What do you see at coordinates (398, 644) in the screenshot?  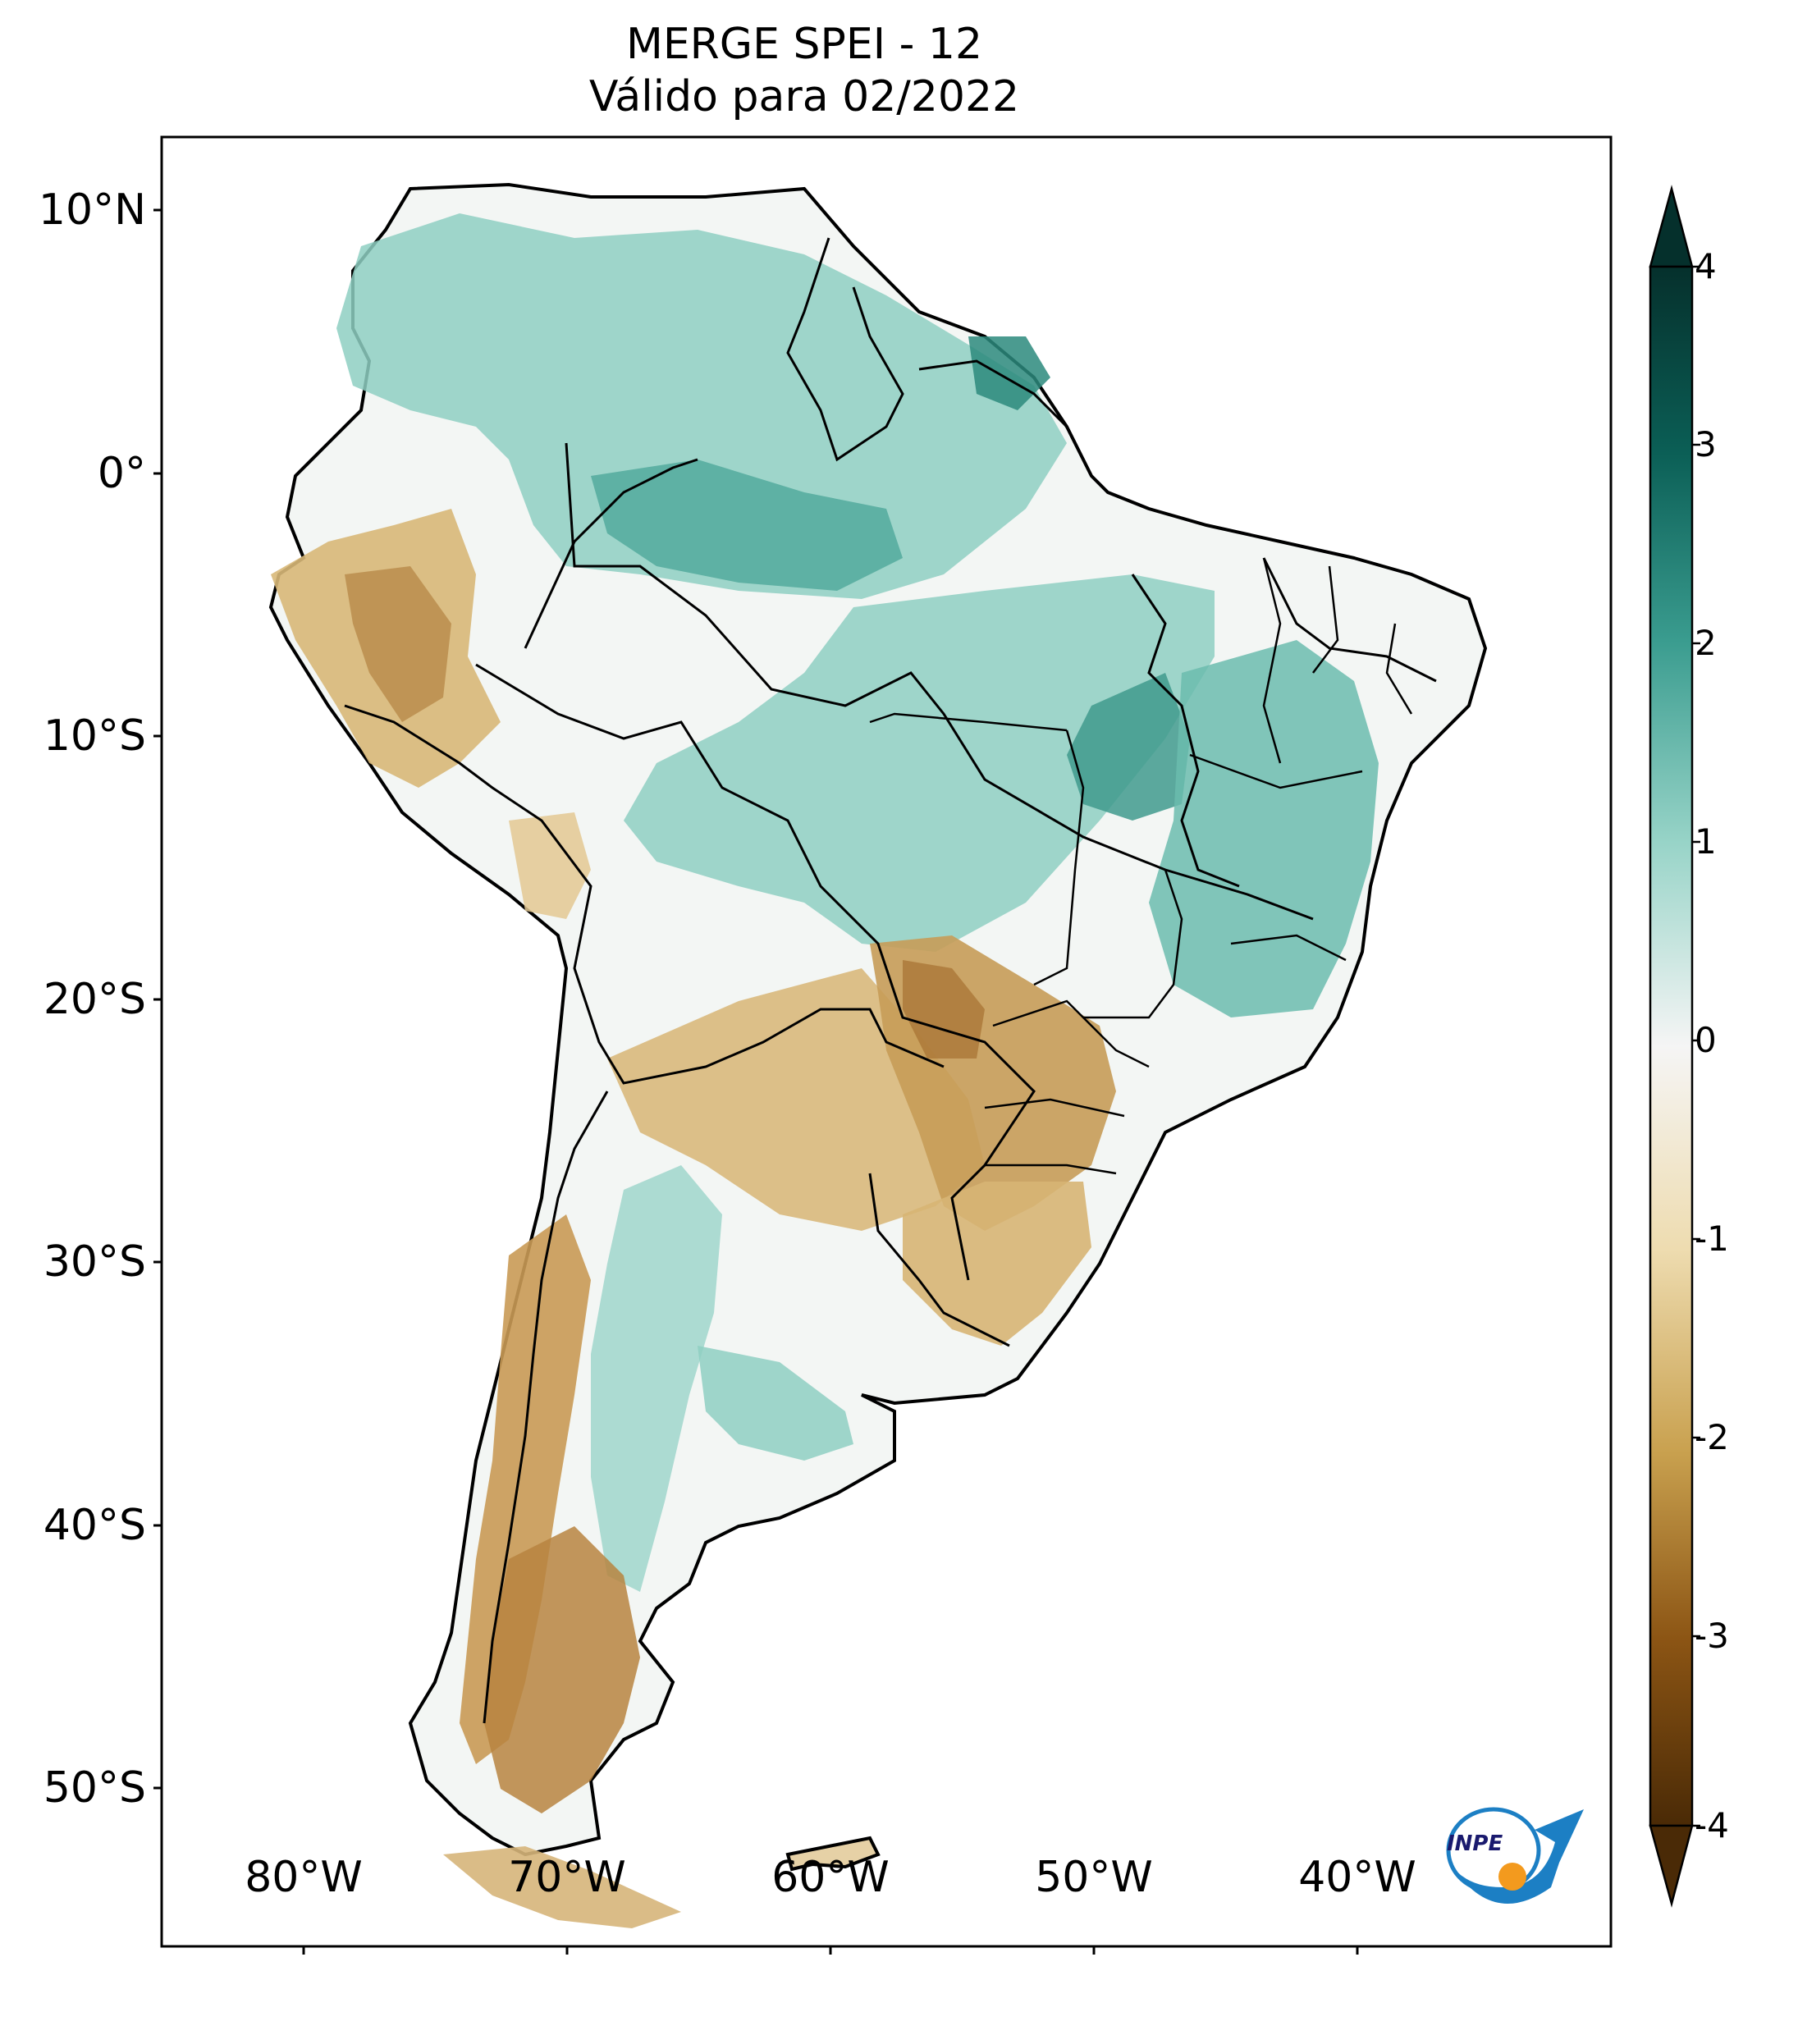 I see `dry-region-peru-core` at bounding box center [398, 644].